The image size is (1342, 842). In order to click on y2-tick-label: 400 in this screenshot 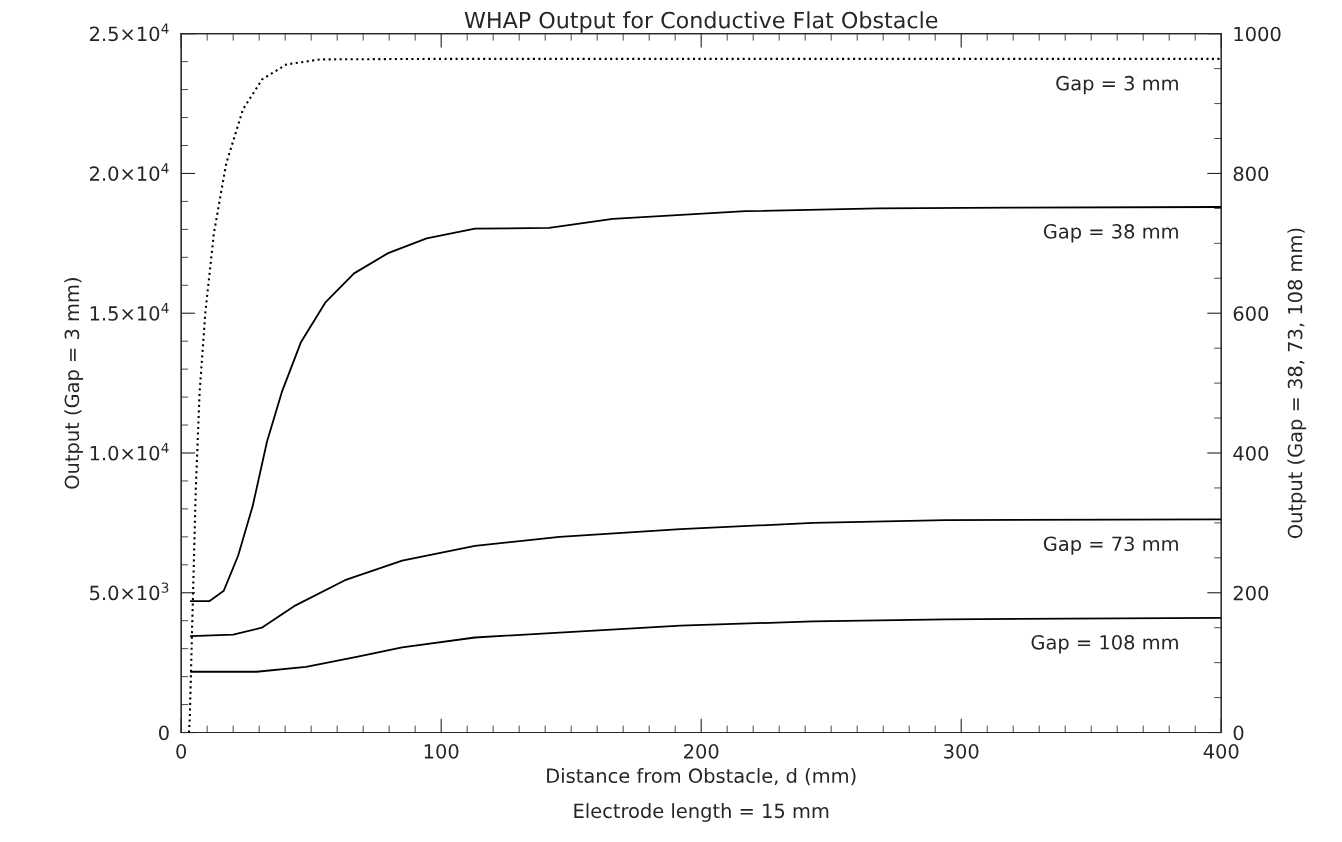, I will do `click(1251, 453)`.